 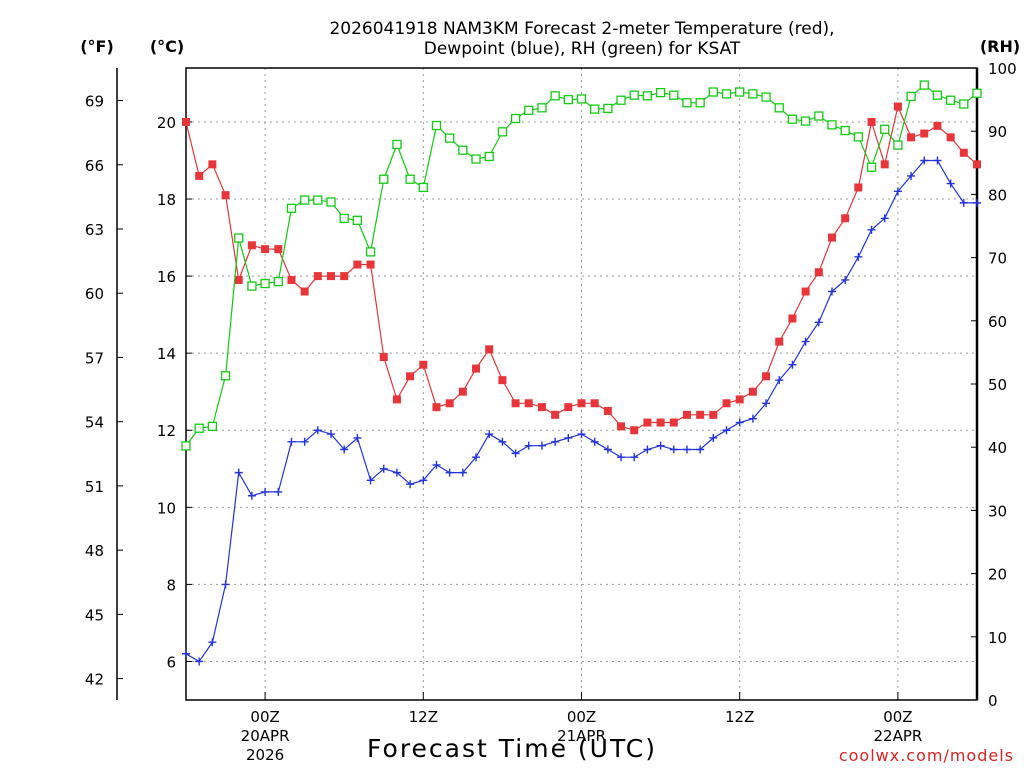 What do you see at coordinates (997, 385) in the screenshot?
I see `rh-tick-label-50: 50` at bounding box center [997, 385].